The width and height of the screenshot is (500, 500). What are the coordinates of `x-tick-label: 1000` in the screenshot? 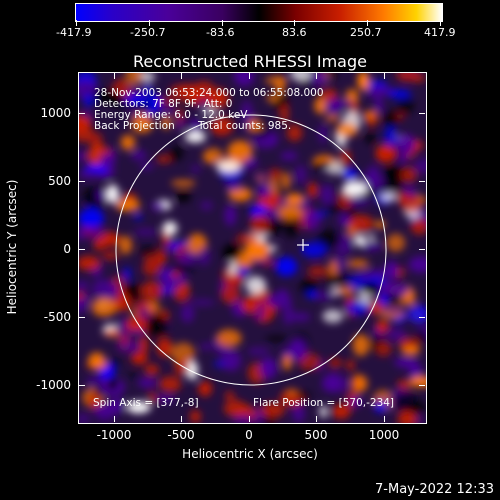 It's located at (384, 435).